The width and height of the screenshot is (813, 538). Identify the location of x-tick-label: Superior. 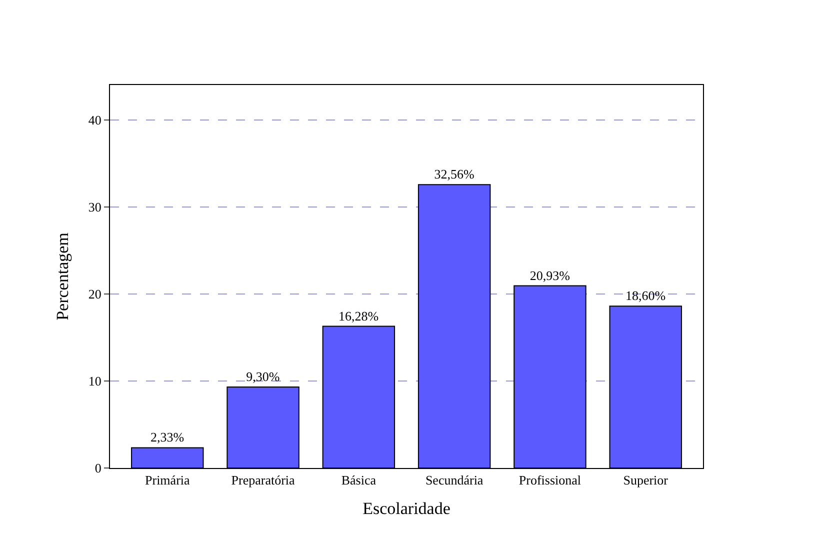
(646, 480).